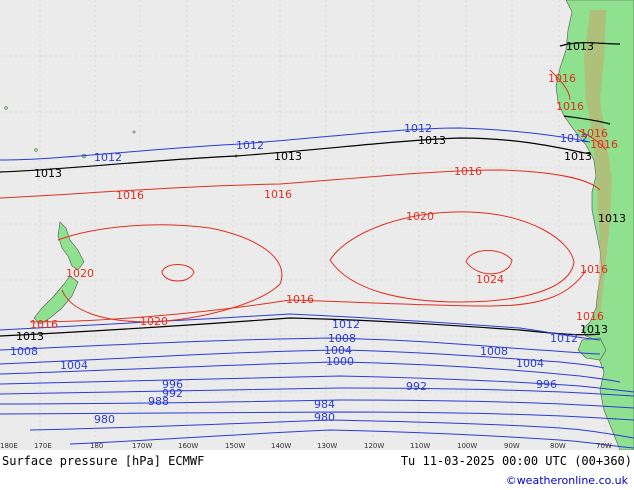 The height and width of the screenshot is (490, 634). What do you see at coordinates (566, 480) in the screenshot?
I see `credit-link: ©weatheronline.co.uk` at bounding box center [566, 480].